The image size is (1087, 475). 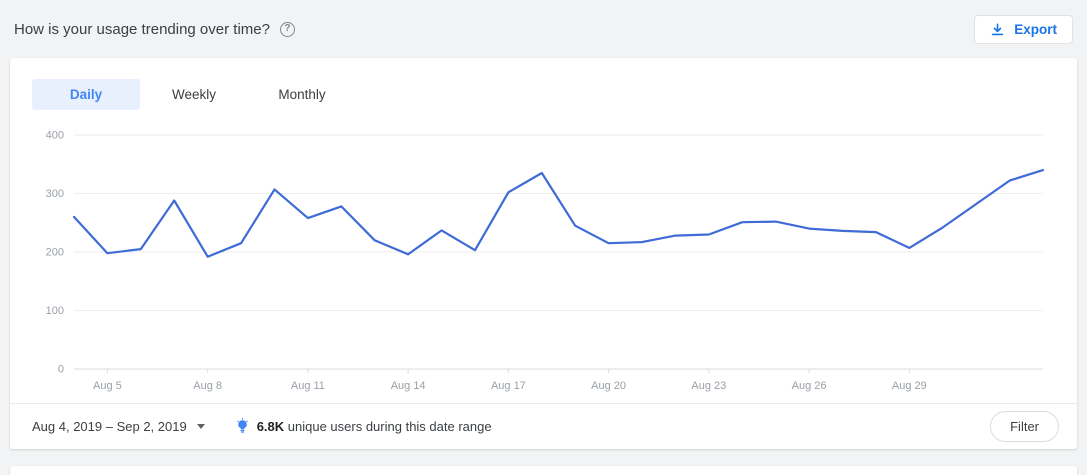 I want to click on download-icon, so click(x=997, y=29).